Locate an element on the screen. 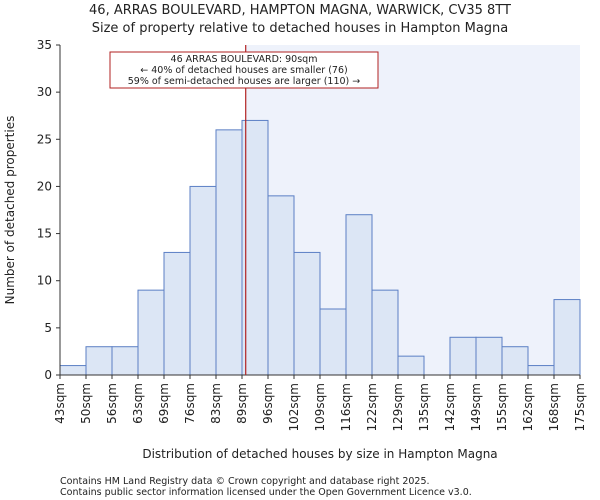 The image size is (600, 500). x-tick-label: 116sqm is located at coordinates (346, 407).